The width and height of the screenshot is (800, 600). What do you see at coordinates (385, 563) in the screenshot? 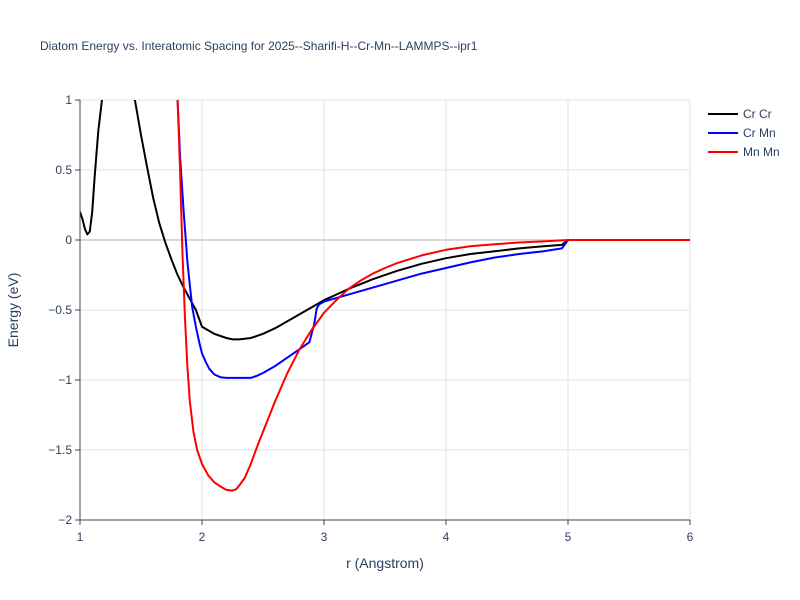
I see `x-axis-title: r (Angstrom)` at bounding box center [385, 563].